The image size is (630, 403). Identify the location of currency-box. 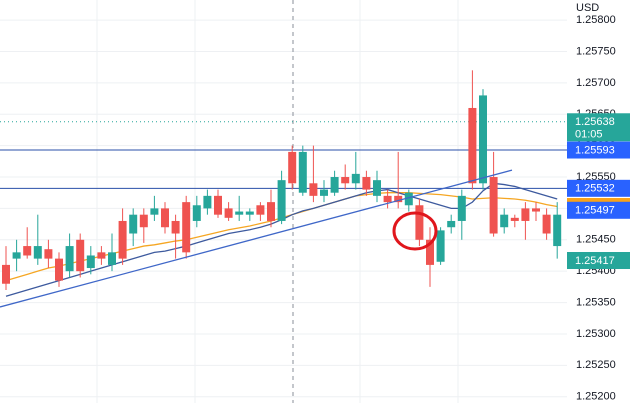
(598, 7).